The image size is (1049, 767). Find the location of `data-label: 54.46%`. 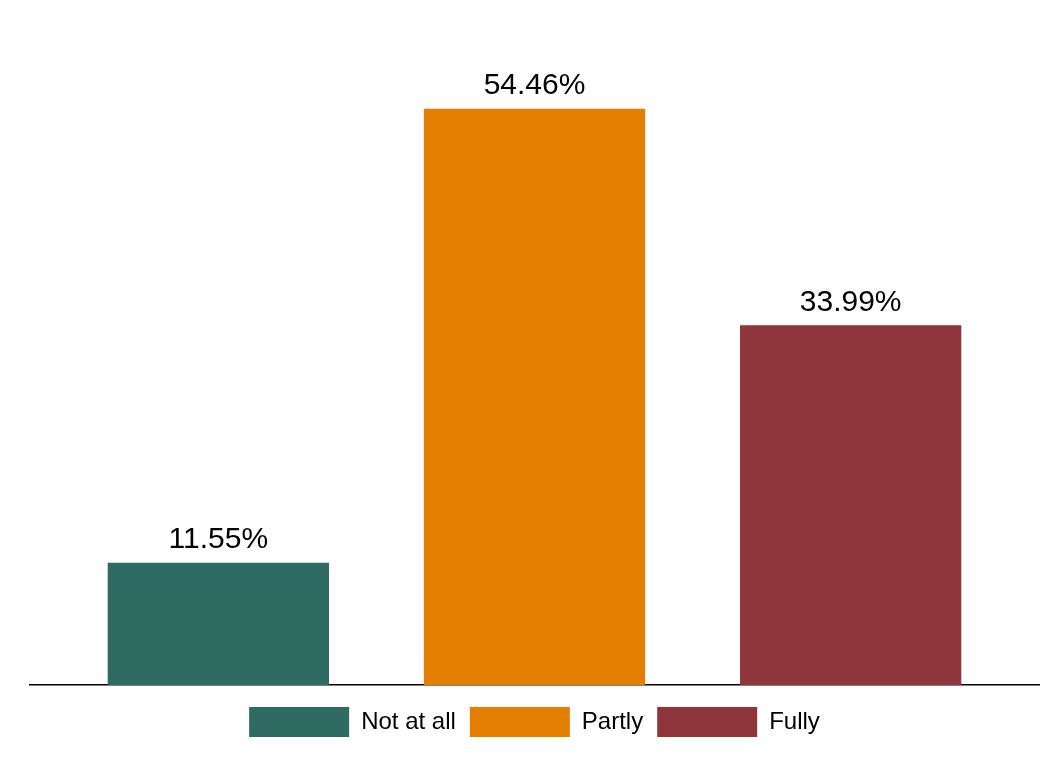

data-label: 54.46% is located at coordinates (534, 83).